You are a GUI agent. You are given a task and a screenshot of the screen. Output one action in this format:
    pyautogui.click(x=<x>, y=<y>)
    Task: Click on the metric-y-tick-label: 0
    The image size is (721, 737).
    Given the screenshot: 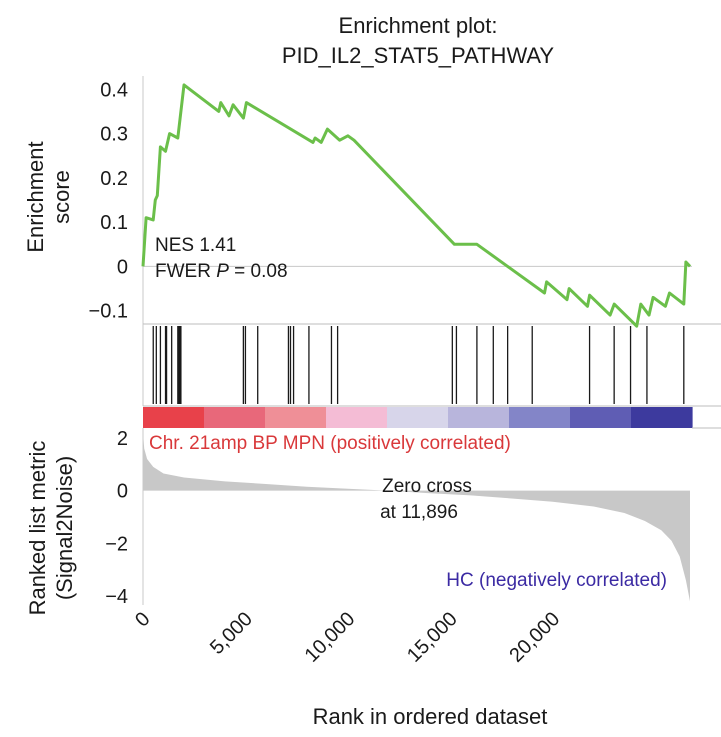 What is the action you would take?
    pyautogui.click(x=122, y=492)
    